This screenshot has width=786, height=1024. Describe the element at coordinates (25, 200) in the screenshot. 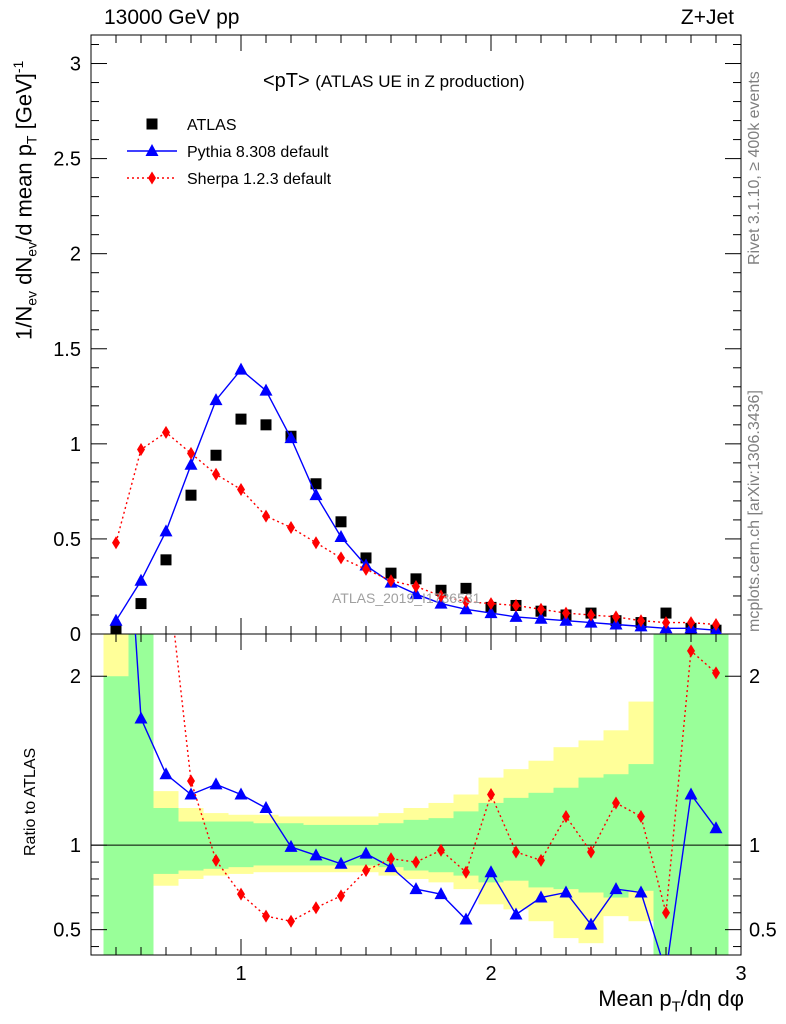

I see `y-axis-label: 1/Nev dNev/d mean pT [GeV]-1` at that location.